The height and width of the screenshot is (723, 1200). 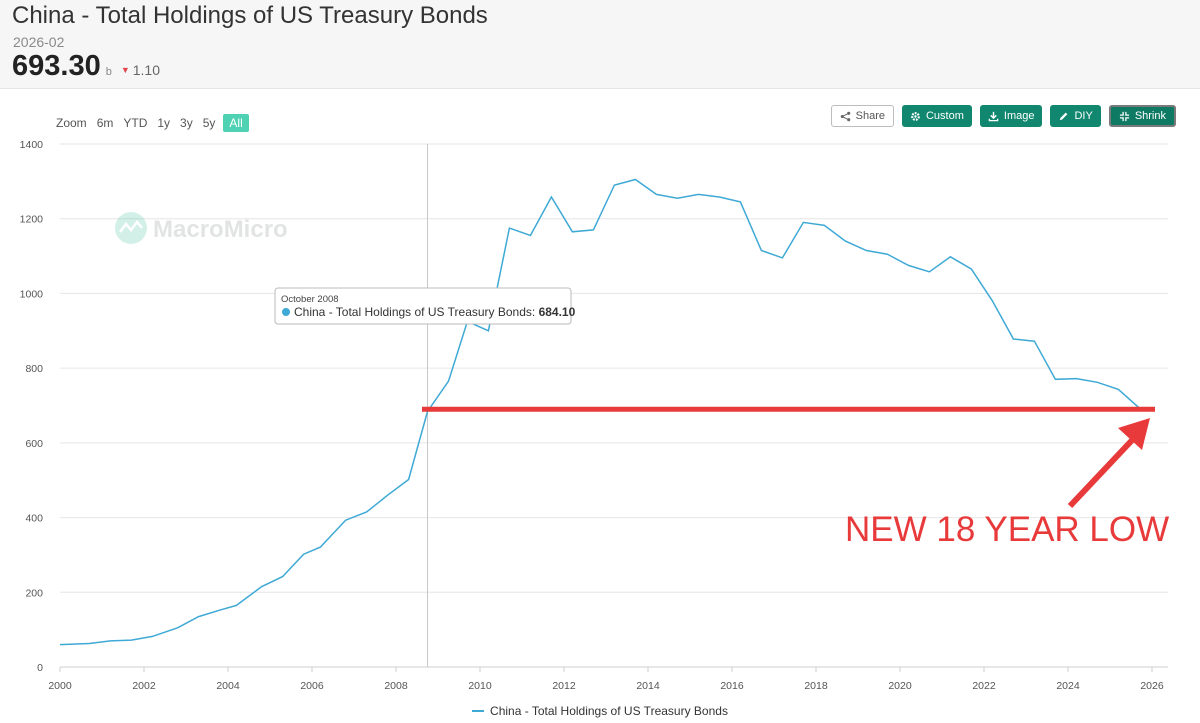 I want to click on shrink-button: Shrink, so click(x=1142, y=116).